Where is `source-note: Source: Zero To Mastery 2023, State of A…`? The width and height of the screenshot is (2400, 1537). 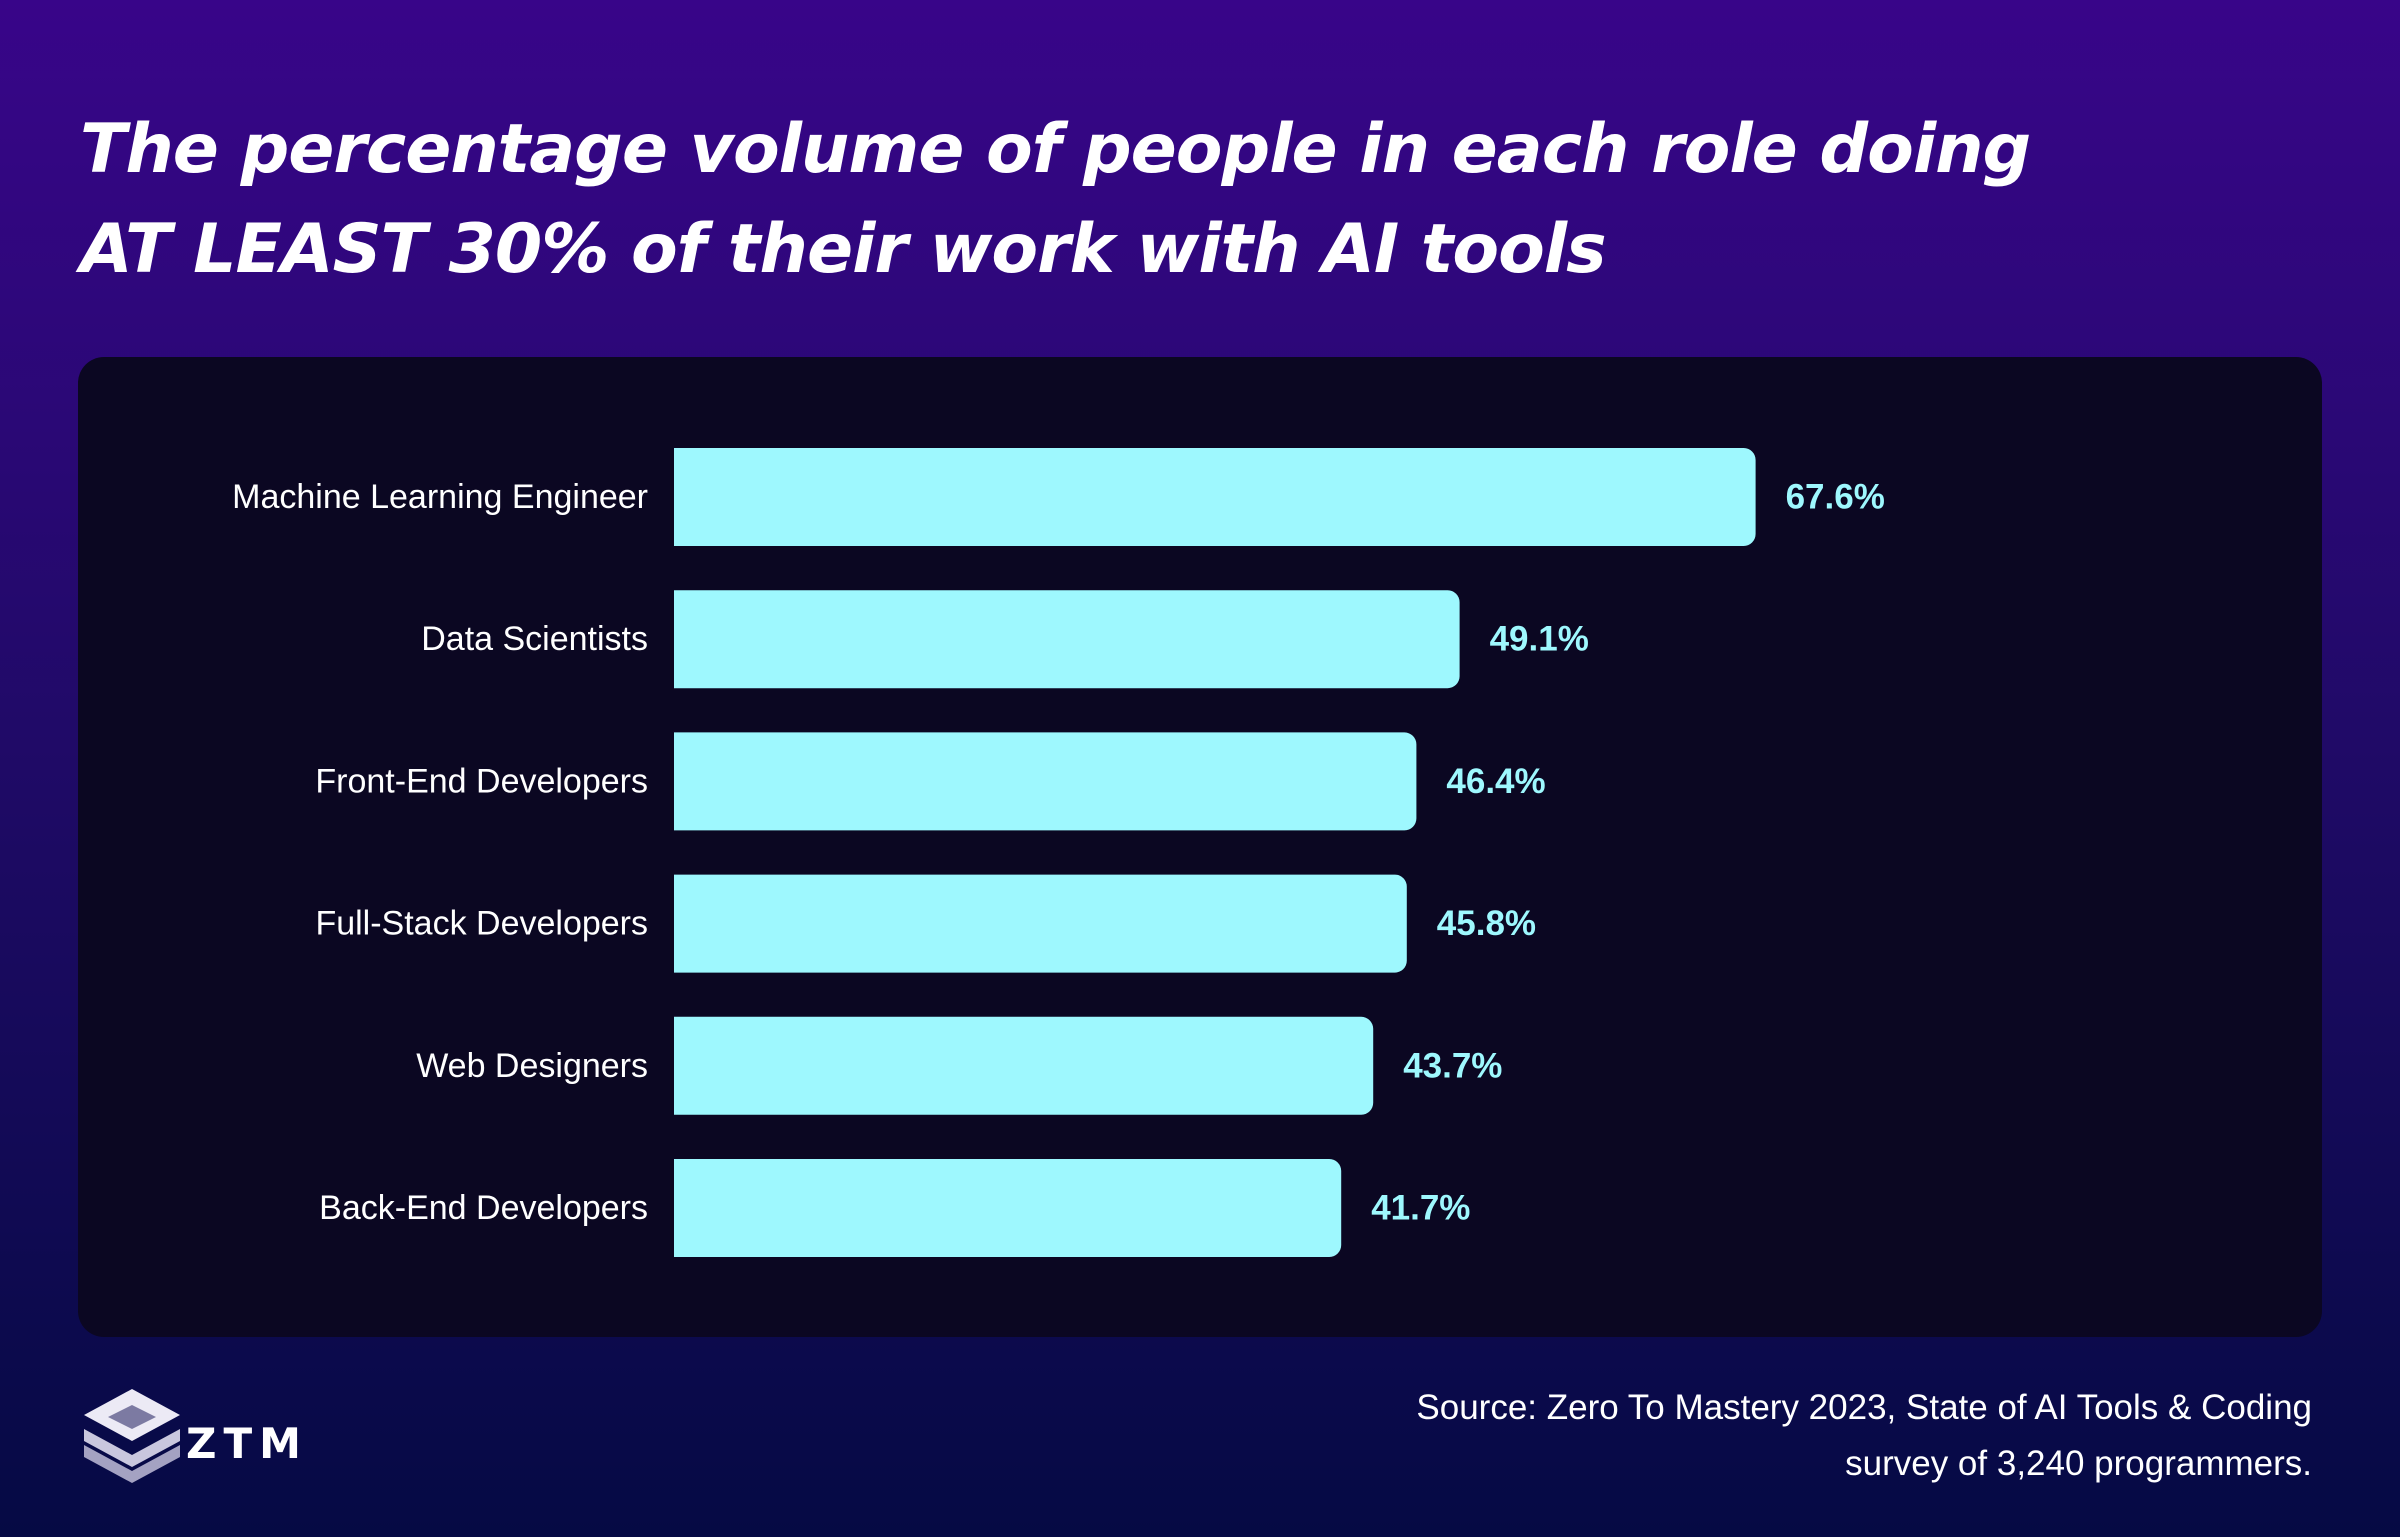
source-note: Source: Zero To Mastery 2023, State of A… is located at coordinates (1712, 1436).